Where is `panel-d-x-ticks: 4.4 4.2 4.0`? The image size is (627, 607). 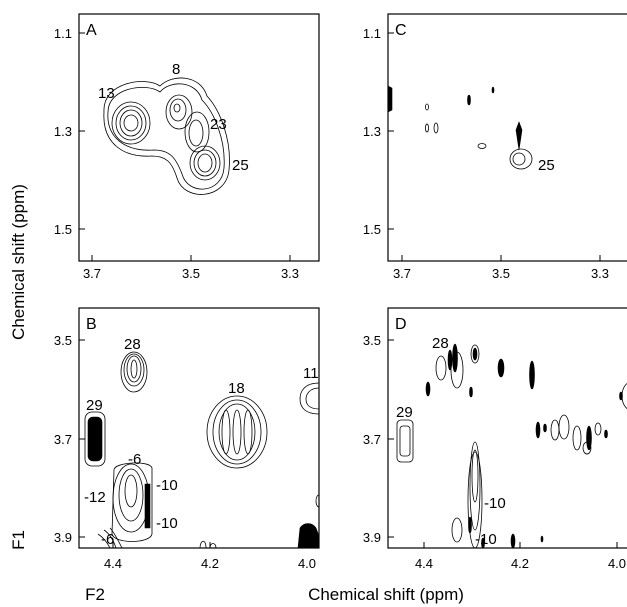 panel-d-x-ticks: 4.4 4.2 4.0 is located at coordinates (520, 556).